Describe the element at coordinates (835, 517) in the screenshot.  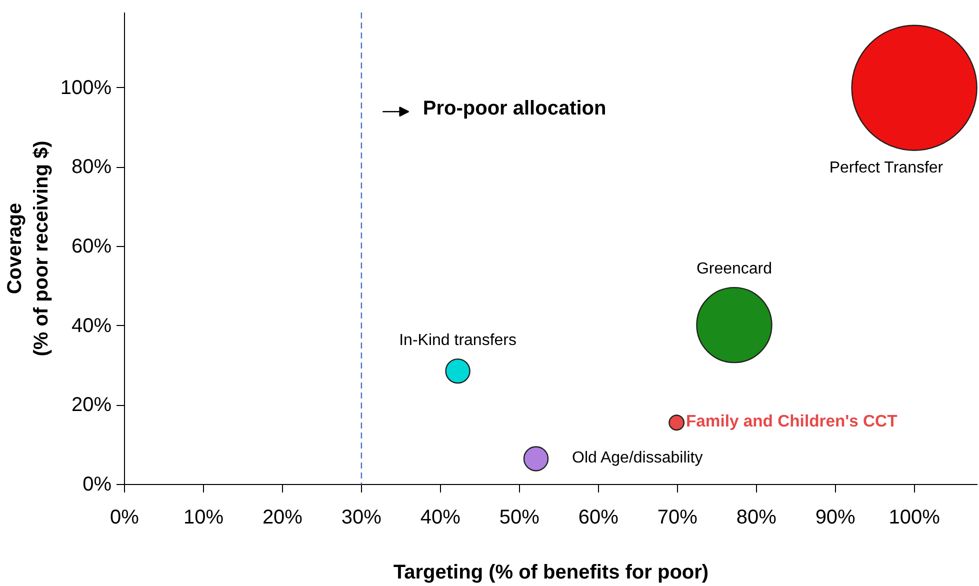
I see `x-tick-label: 90%` at that location.